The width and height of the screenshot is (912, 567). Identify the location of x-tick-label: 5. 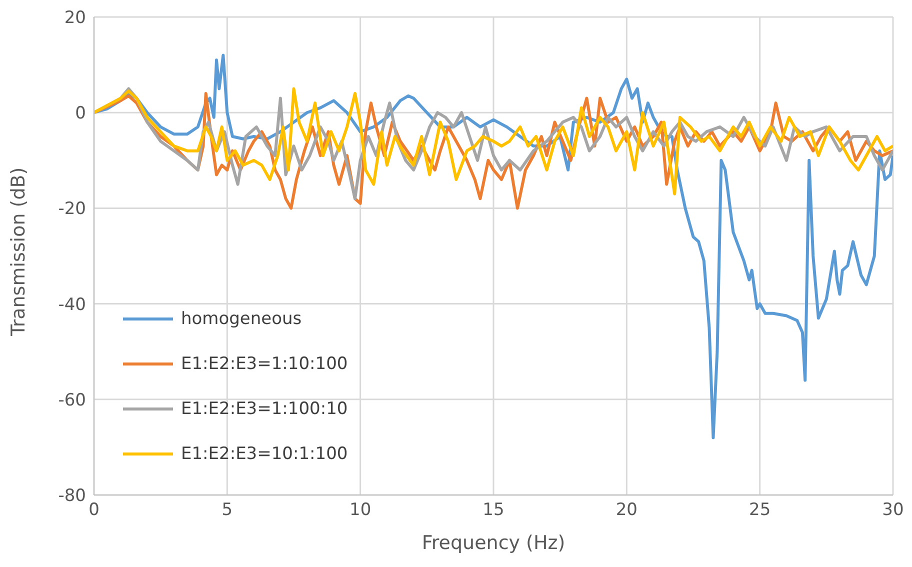
(227, 510).